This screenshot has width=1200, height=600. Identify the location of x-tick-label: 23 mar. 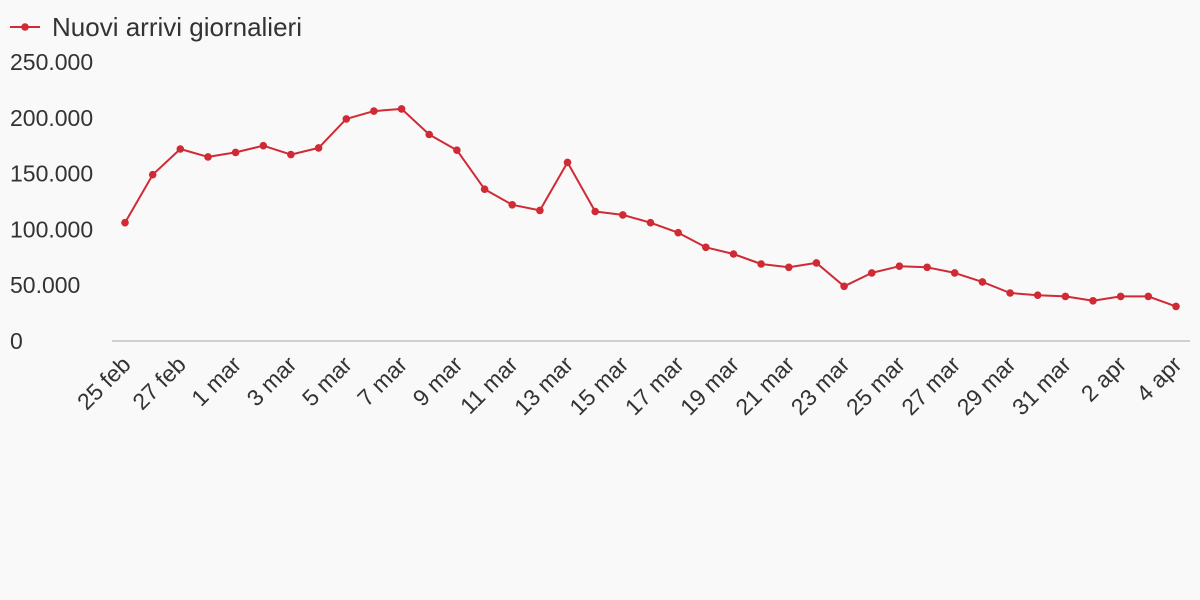
(820, 385).